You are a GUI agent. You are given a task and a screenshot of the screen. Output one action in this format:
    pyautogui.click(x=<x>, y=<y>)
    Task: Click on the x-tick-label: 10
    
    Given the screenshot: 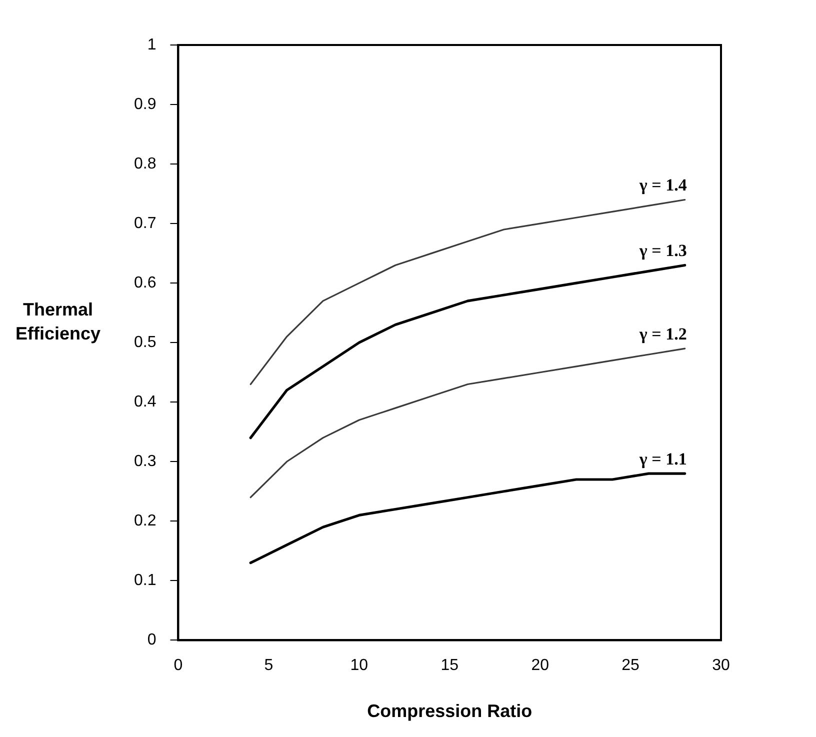 What is the action you would take?
    pyautogui.click(x=359, y=665)
    